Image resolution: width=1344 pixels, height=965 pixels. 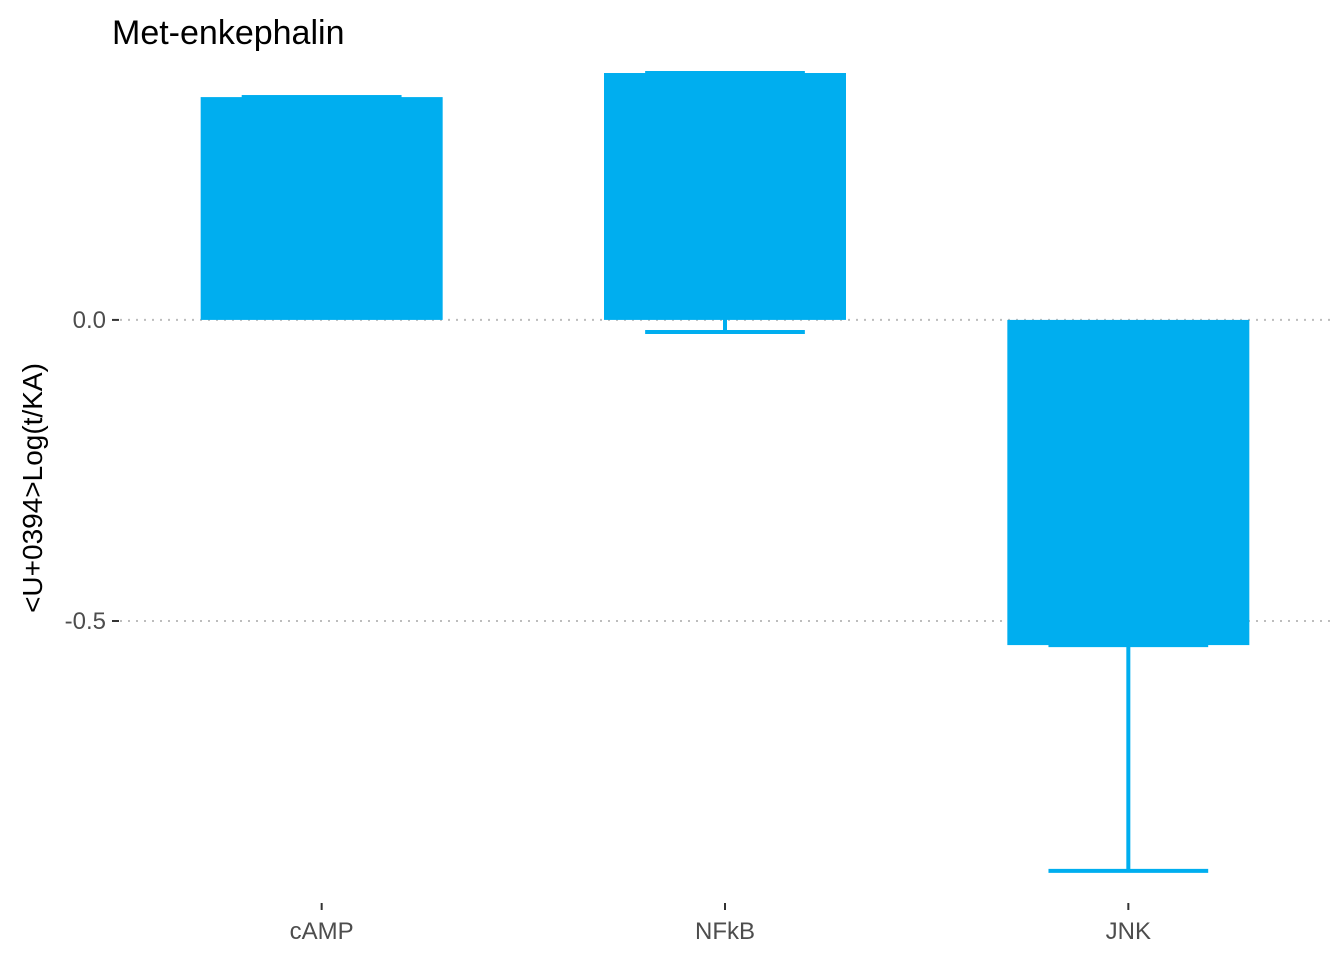 I want to click on y-axis-title: <U+0394>Log(t/KA), so click(x=32, y=488).